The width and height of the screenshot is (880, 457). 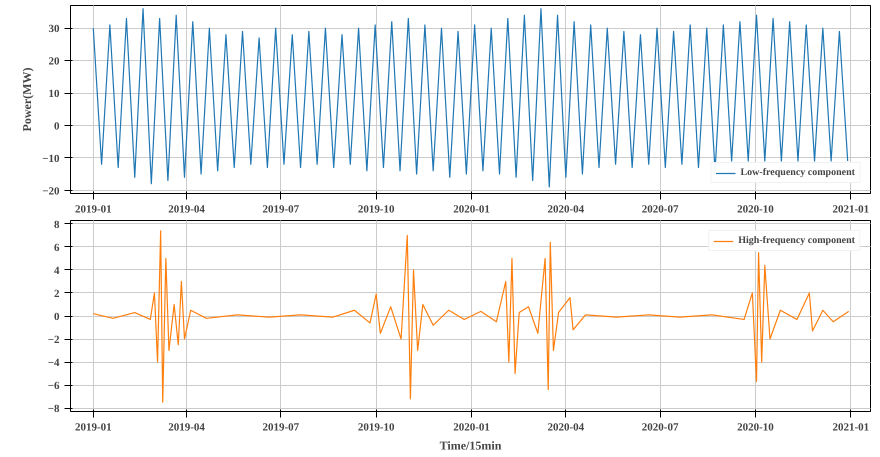 What do you see at coordinates (51, 191) in the screenshot?
I see `y-tick-label: −20` at bounding box center [51, 191].